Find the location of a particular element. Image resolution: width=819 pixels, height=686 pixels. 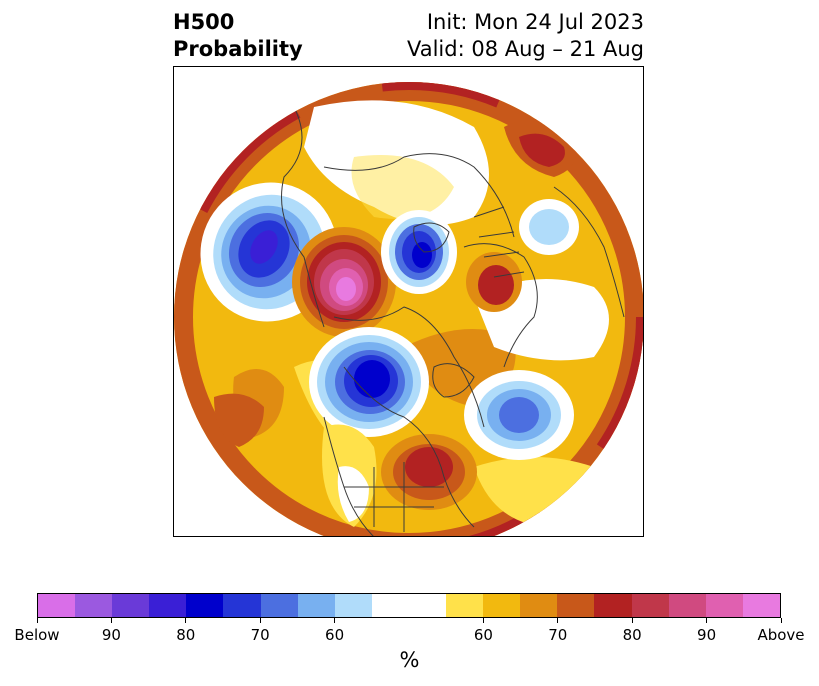

colorbar is located at coordinates (409, 605).